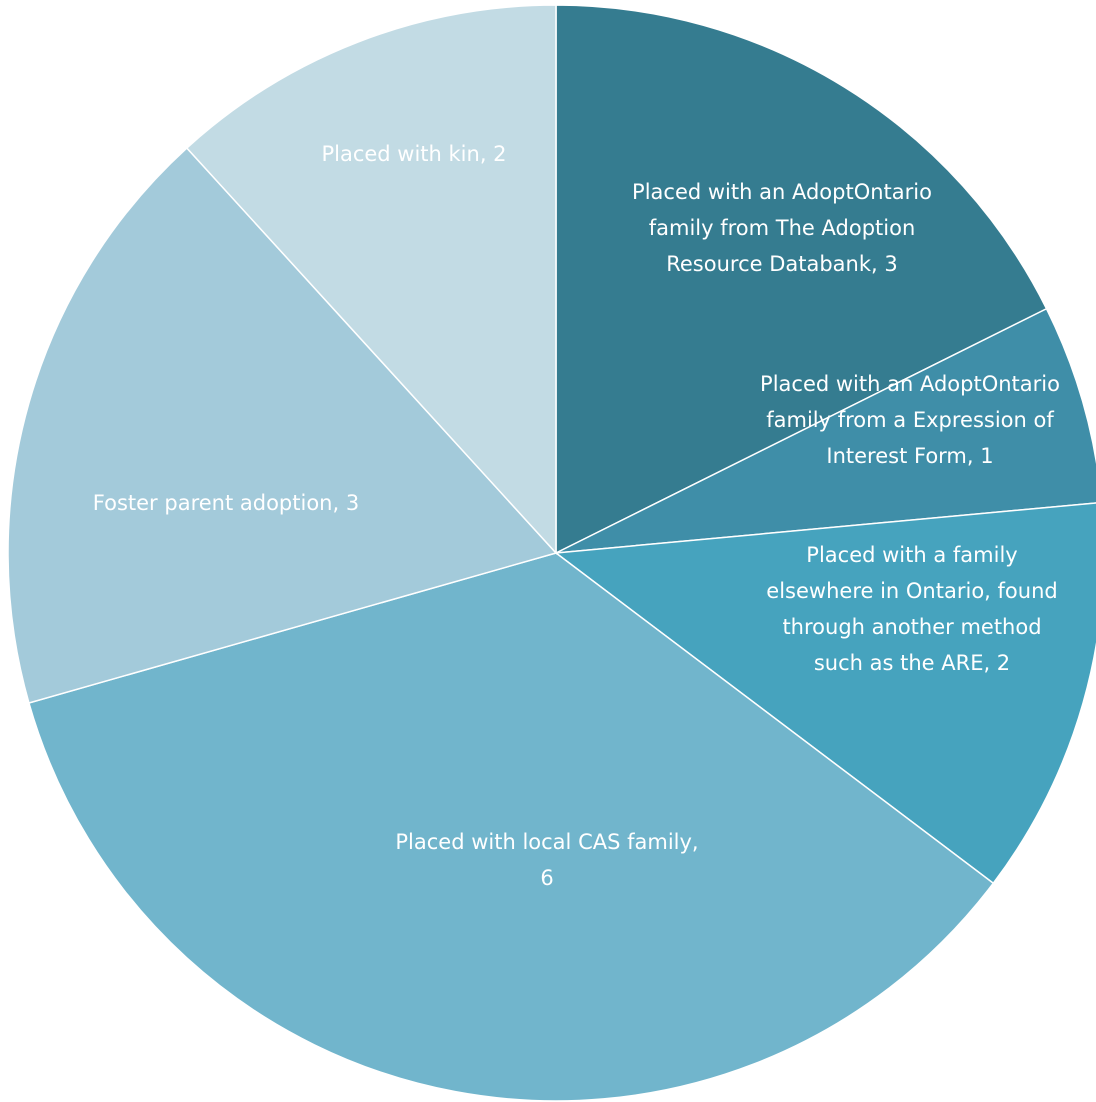  I want to click on data-label-placed-with-kin: Placed with kin, 2, so click(413, 154).